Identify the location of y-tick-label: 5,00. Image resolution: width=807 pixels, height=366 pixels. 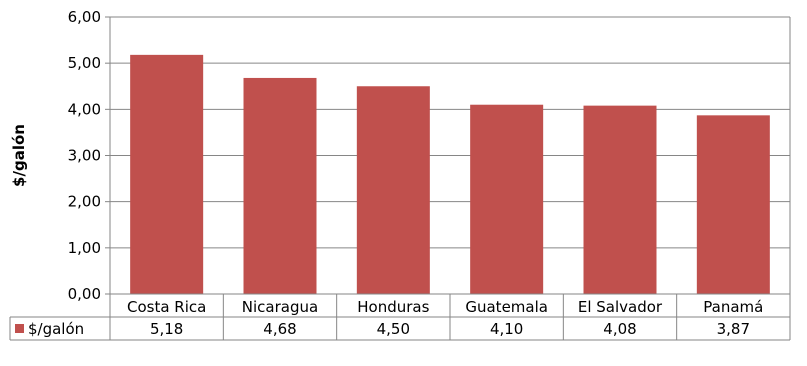
(84, 63).